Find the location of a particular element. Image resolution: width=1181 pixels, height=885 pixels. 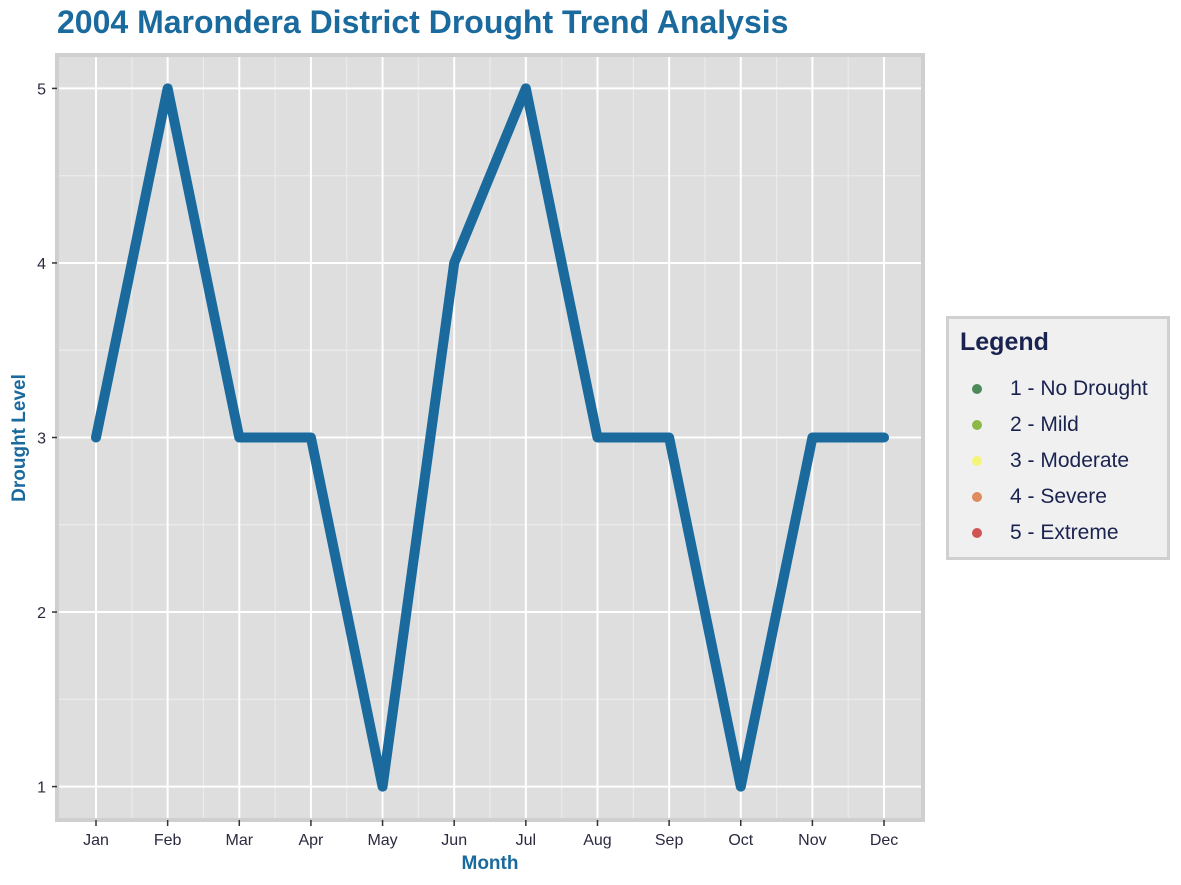

legend-key-no-drought is located at coordinates (977, 389).